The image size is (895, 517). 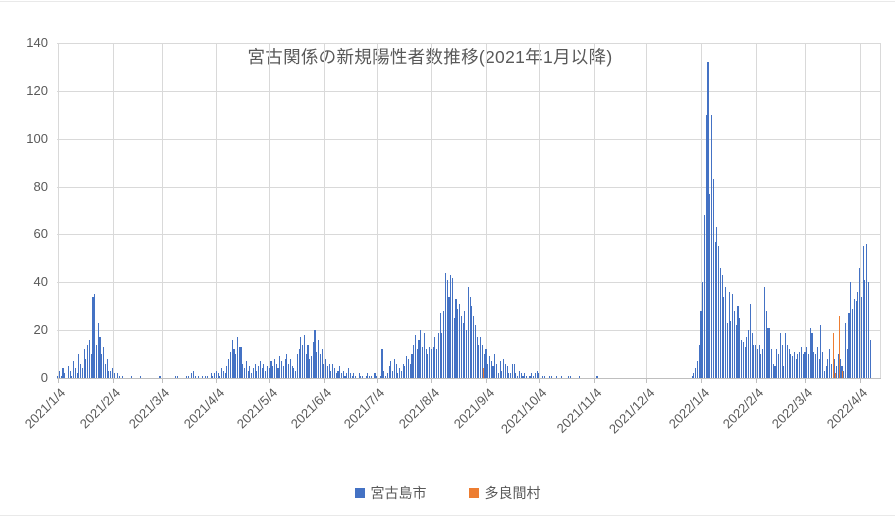 I want to click on plot-right-border, so click(x=880, y=210).